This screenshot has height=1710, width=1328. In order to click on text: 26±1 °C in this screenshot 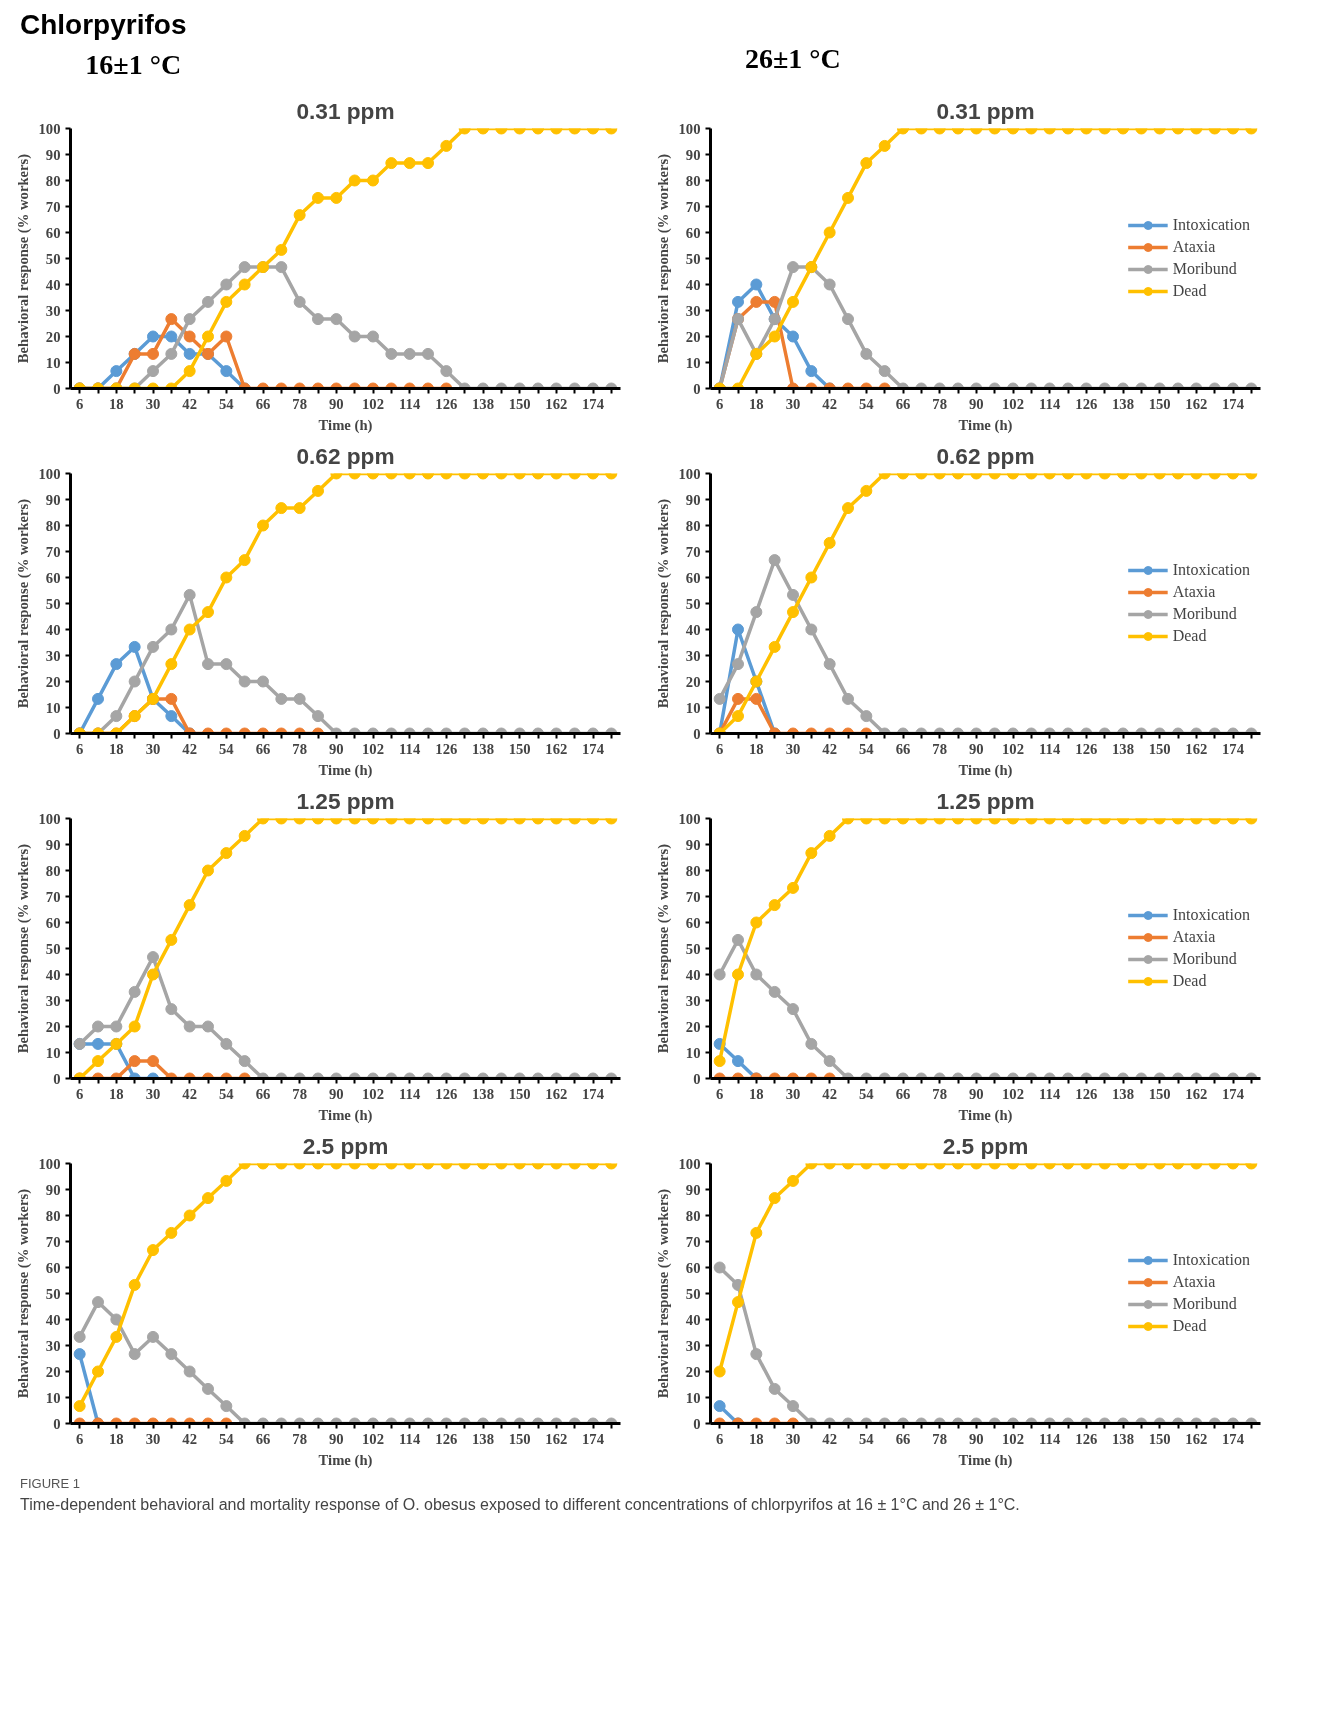, I will do `click(792, 59)`.